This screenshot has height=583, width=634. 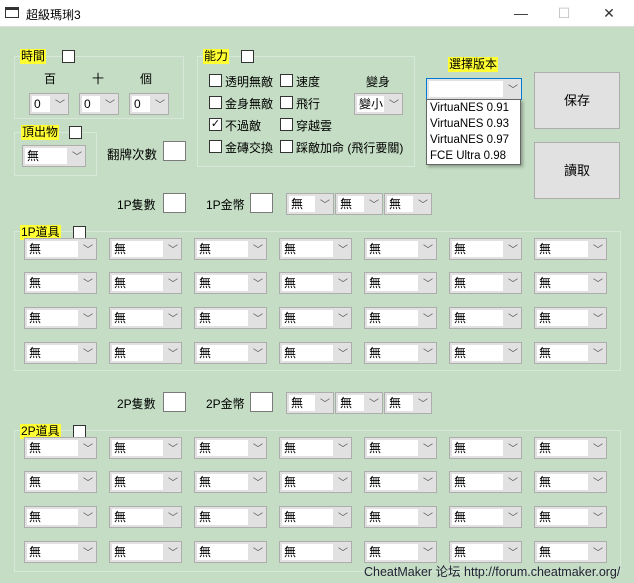 I want to click on version-option: VirtuaNES 0.91, so click(x=470, y=108).